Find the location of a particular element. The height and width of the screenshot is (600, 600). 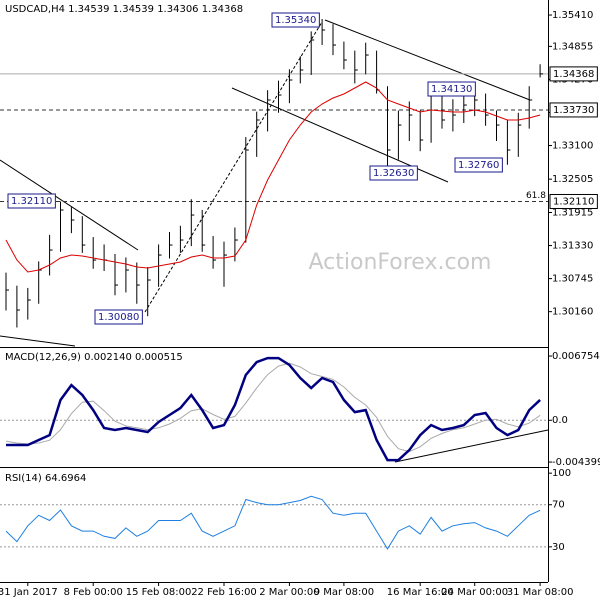

annotation-text: 1.30080 is located at coordinates (118, 317).